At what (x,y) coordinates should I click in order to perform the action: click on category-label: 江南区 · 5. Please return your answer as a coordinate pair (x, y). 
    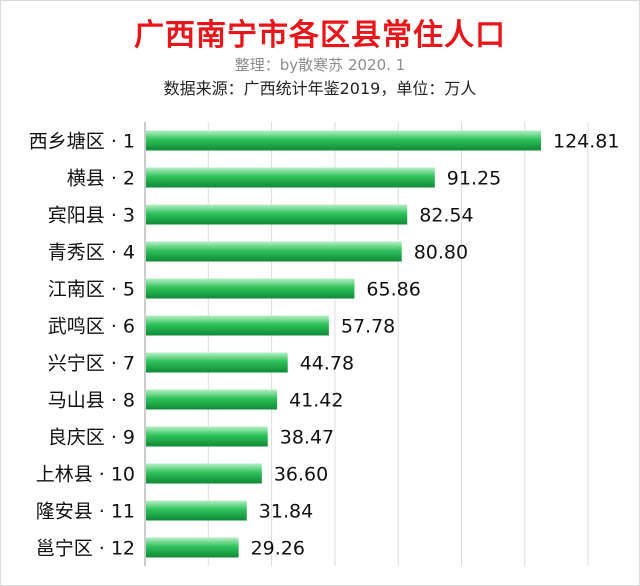
    Looking at the image, I should click on (91, 290).